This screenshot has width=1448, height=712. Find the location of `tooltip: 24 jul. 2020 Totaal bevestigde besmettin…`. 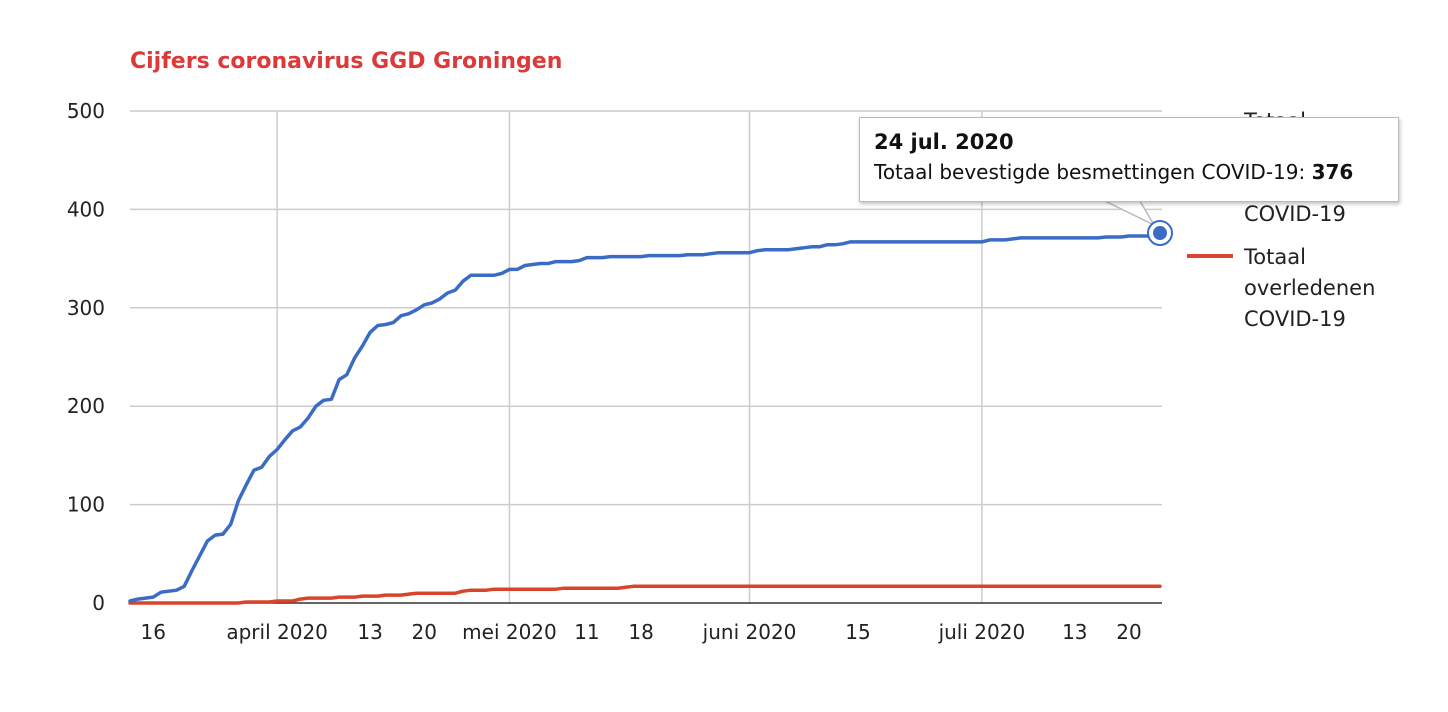

tooltip: 24 jul. 2020 Totaal bevestigde besmettin… is located at coordinates (1129, 159).